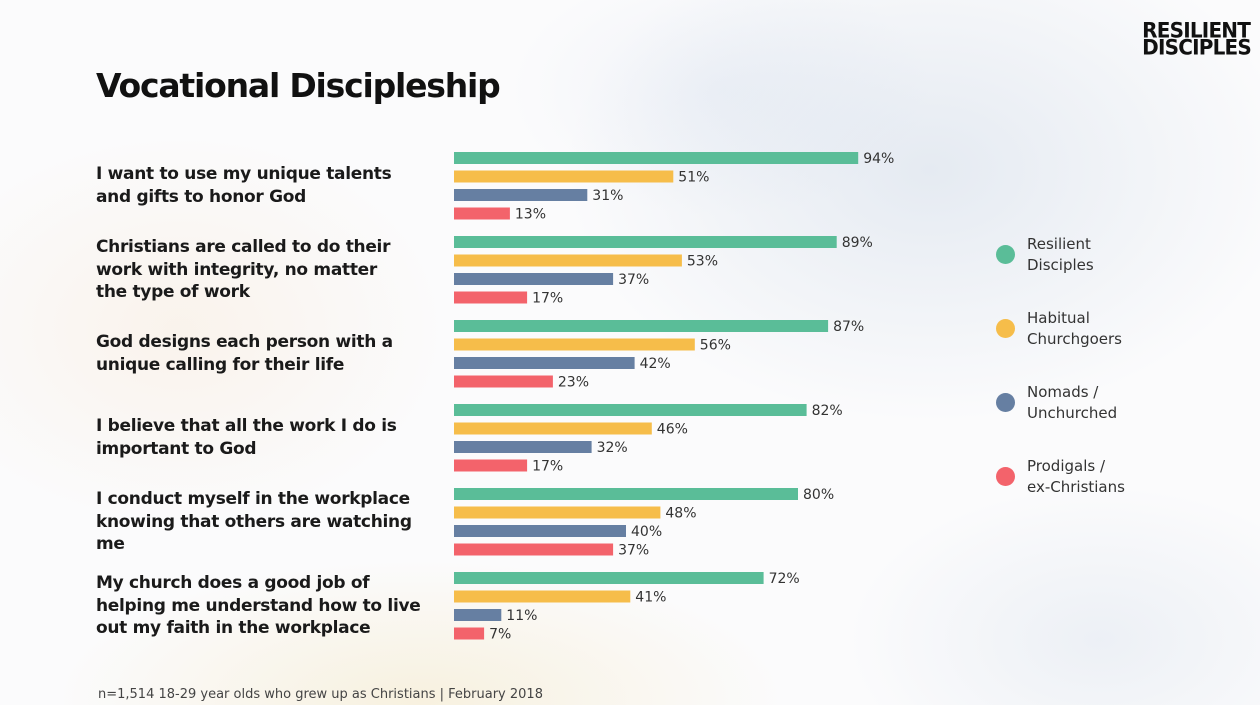 The image size is (1260, 705). I want to click on data-label: 40%, so click(646, 532).